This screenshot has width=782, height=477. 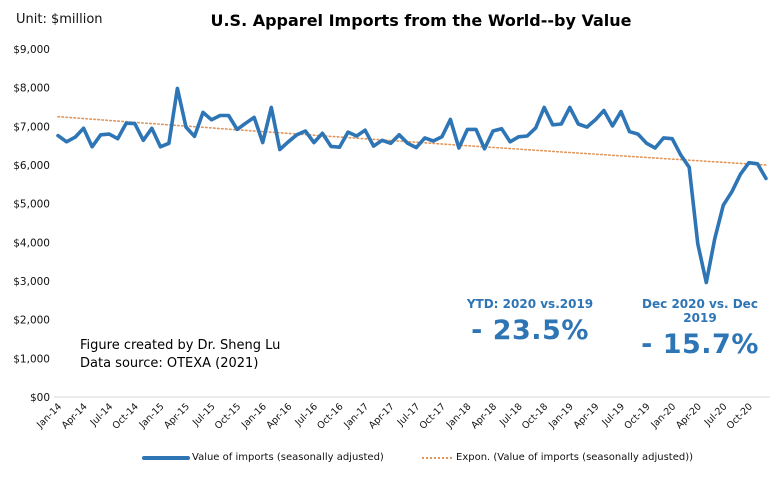 I want to click on x-tick-label: Apr-16, so click(x=279, y=416).